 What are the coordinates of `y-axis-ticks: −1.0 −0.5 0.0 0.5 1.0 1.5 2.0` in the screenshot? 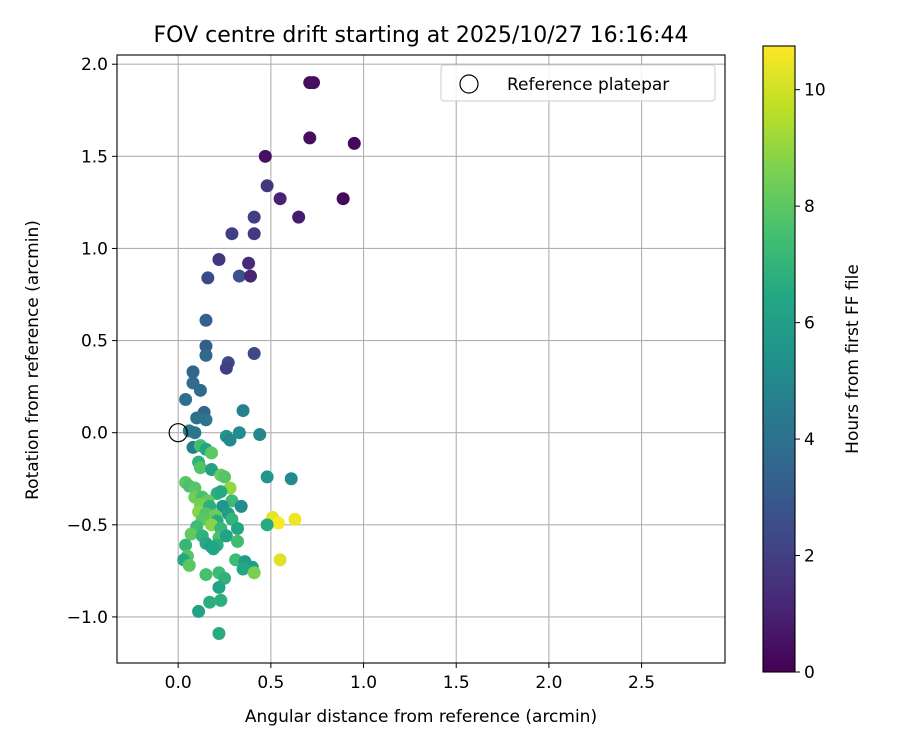 It's located at (92, 341).